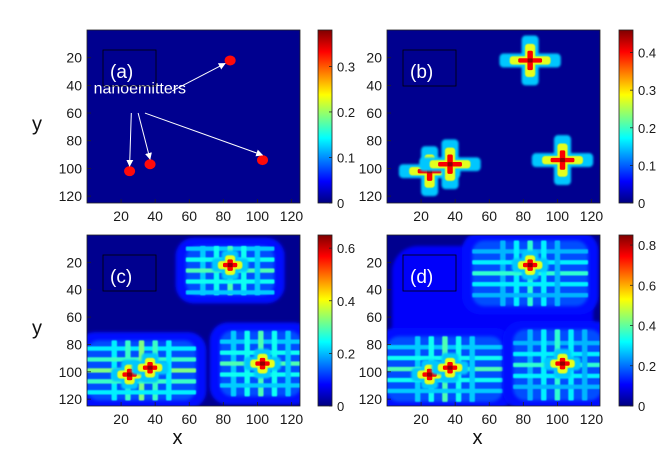 Image resolution: width=666 pixels, height=457 pixels. I want to click on colorbar: 0 0.2 0.4 0.6, so click(336, 324).